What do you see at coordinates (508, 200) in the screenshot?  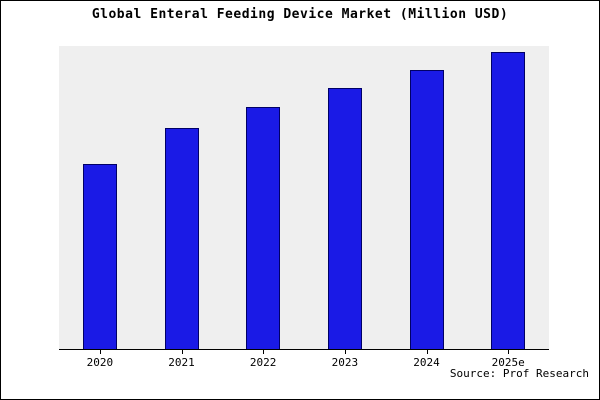 I see `bar-2025e` at bounding box center [508, 200].